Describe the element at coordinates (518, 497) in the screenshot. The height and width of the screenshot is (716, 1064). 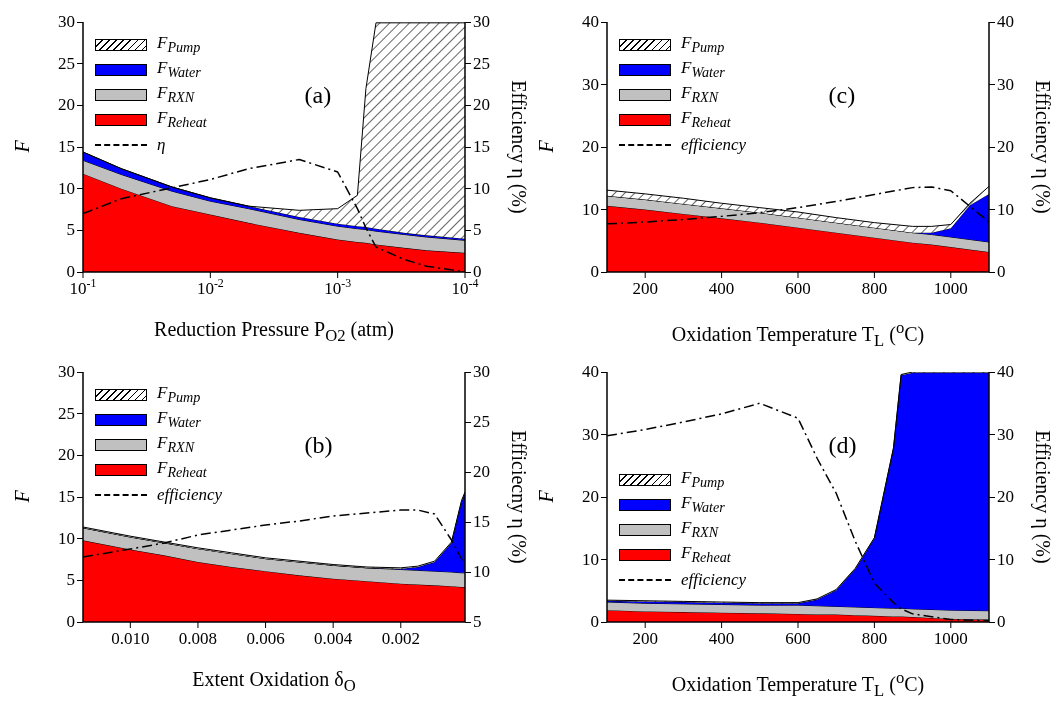
I see `y2-axis-title: Efficiecny η (%)` at that location.